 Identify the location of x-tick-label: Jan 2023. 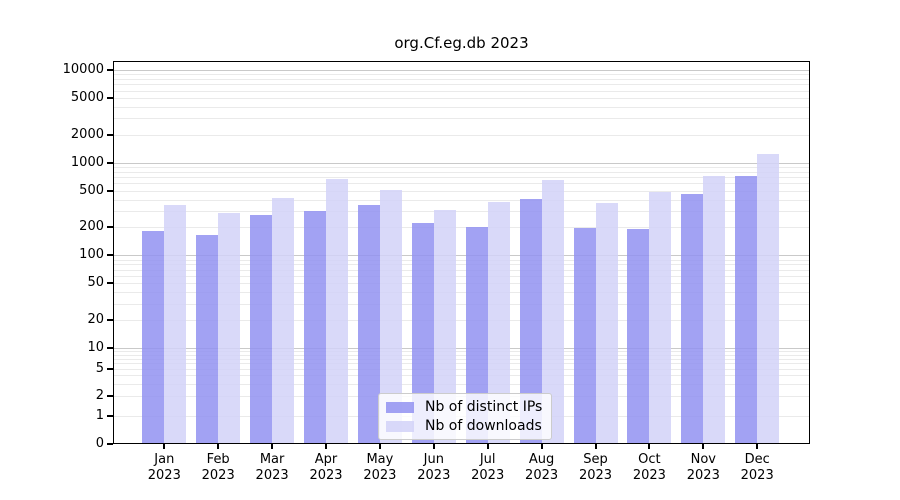
(164, 467).